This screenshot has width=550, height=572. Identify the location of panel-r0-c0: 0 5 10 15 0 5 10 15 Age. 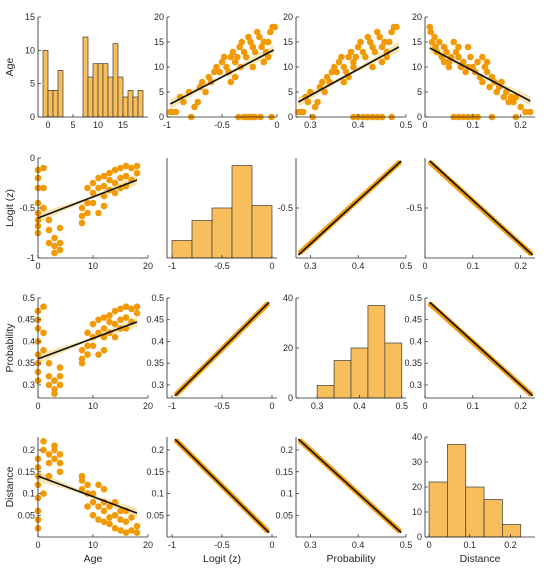
(76, 71).